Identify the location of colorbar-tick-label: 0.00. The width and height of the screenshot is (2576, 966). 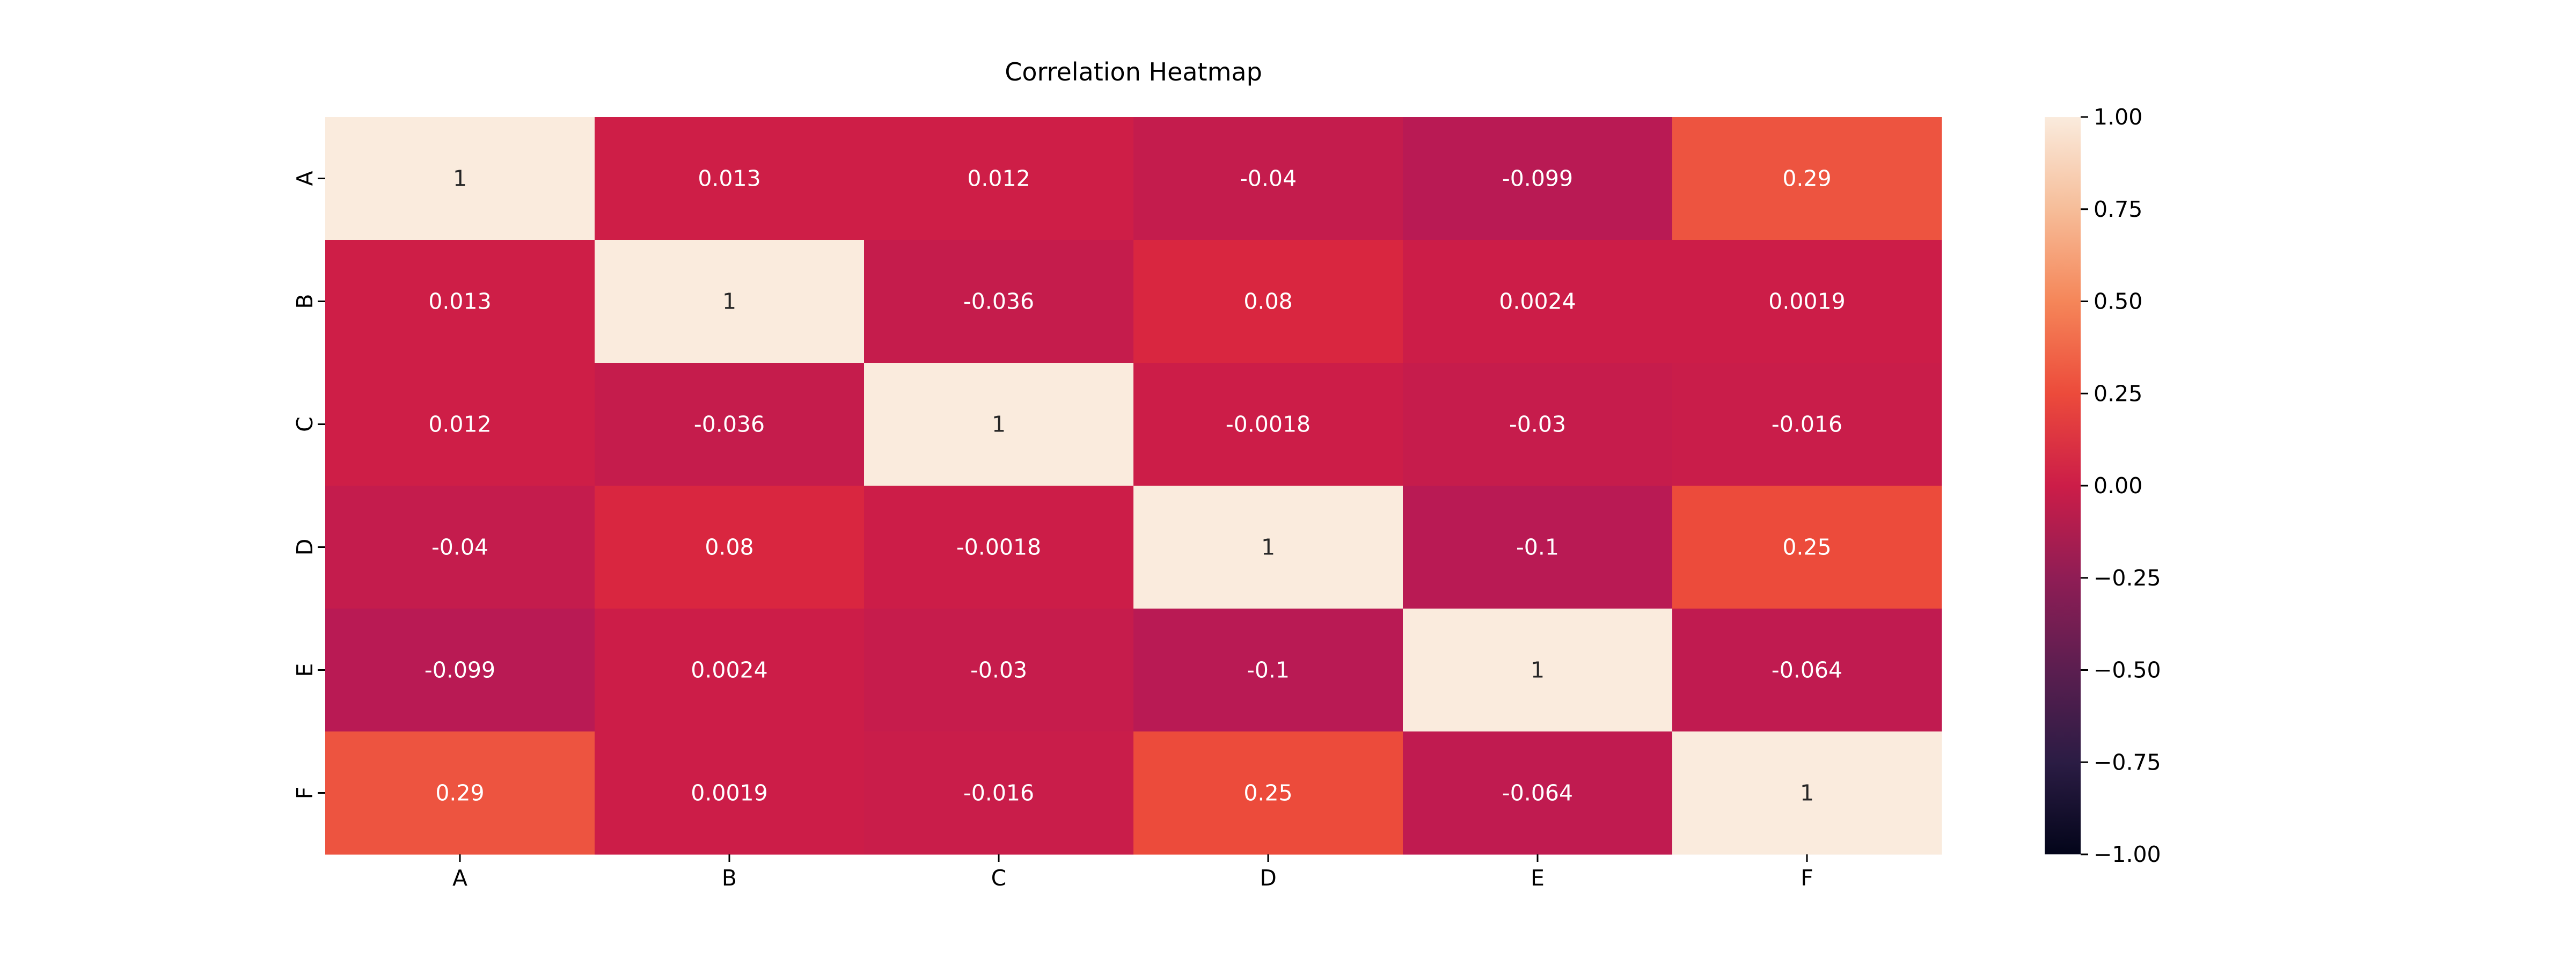
(2118, 486).